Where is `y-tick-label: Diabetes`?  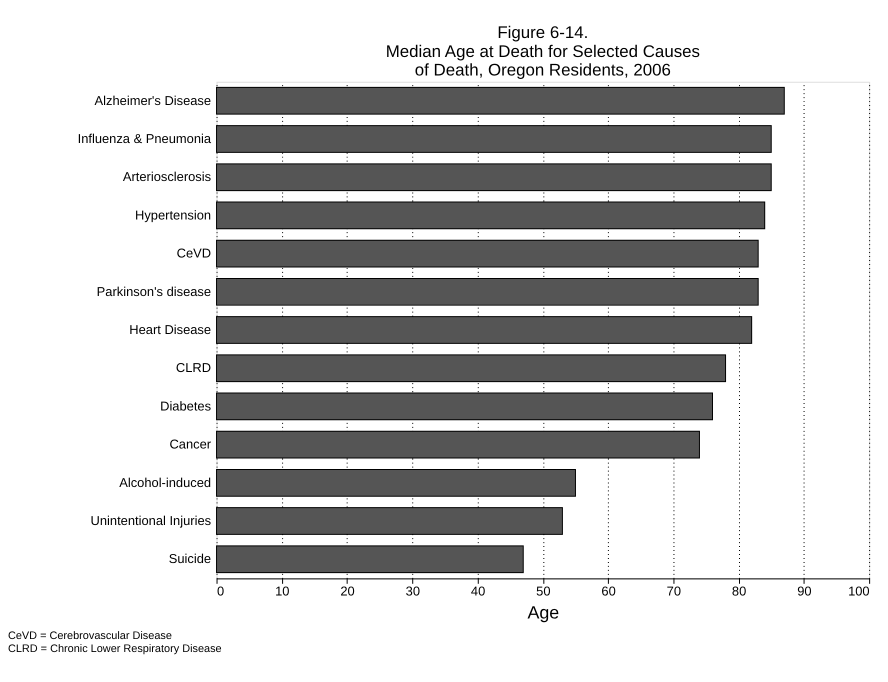 y-tick-label: Diabetes is located at coordinates (186, 406).